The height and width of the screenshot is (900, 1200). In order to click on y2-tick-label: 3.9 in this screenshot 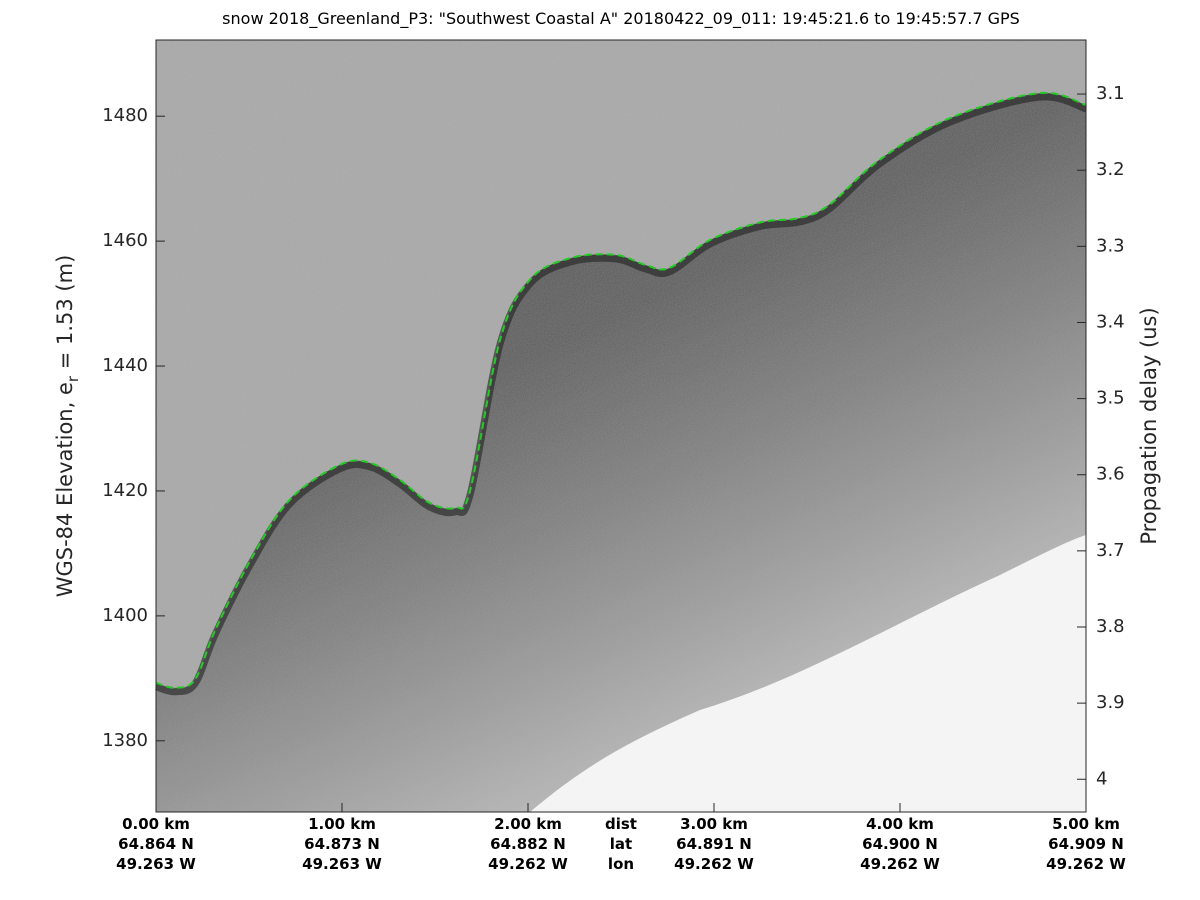, I will do `click(1110, 702)`.